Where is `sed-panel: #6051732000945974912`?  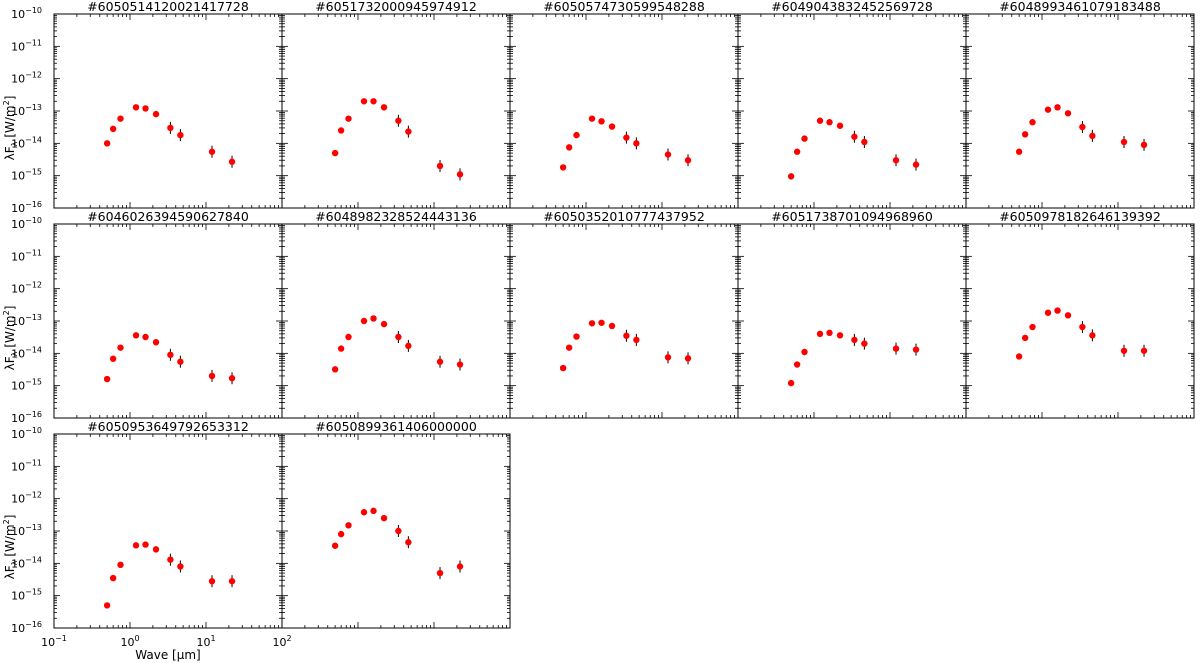
sed-panel: #6051732000945974912 is located at coordinates (396, 104).